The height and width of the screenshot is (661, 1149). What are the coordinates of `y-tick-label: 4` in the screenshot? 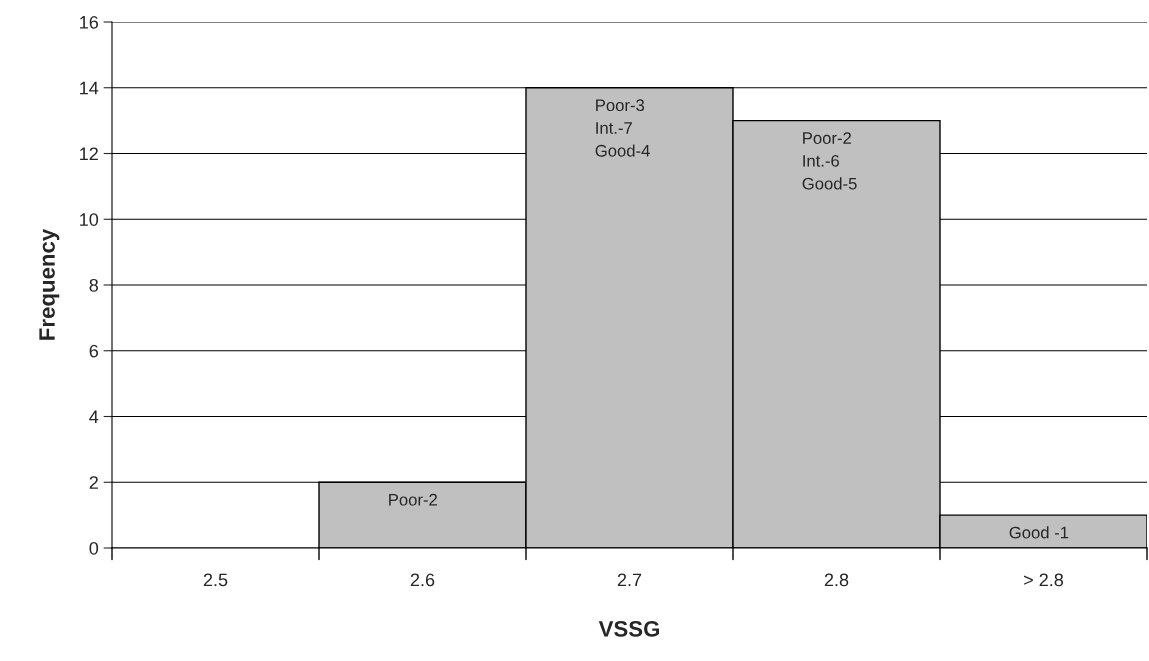 It's located at (94, 417).